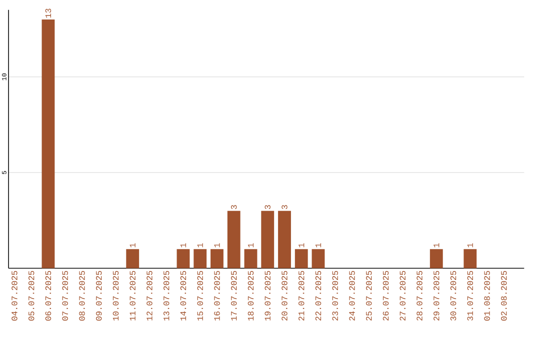  Describe the element at coordinates (318, 296) in the screenshot. I see `x-tick-label: 22.07.2025` at that location.